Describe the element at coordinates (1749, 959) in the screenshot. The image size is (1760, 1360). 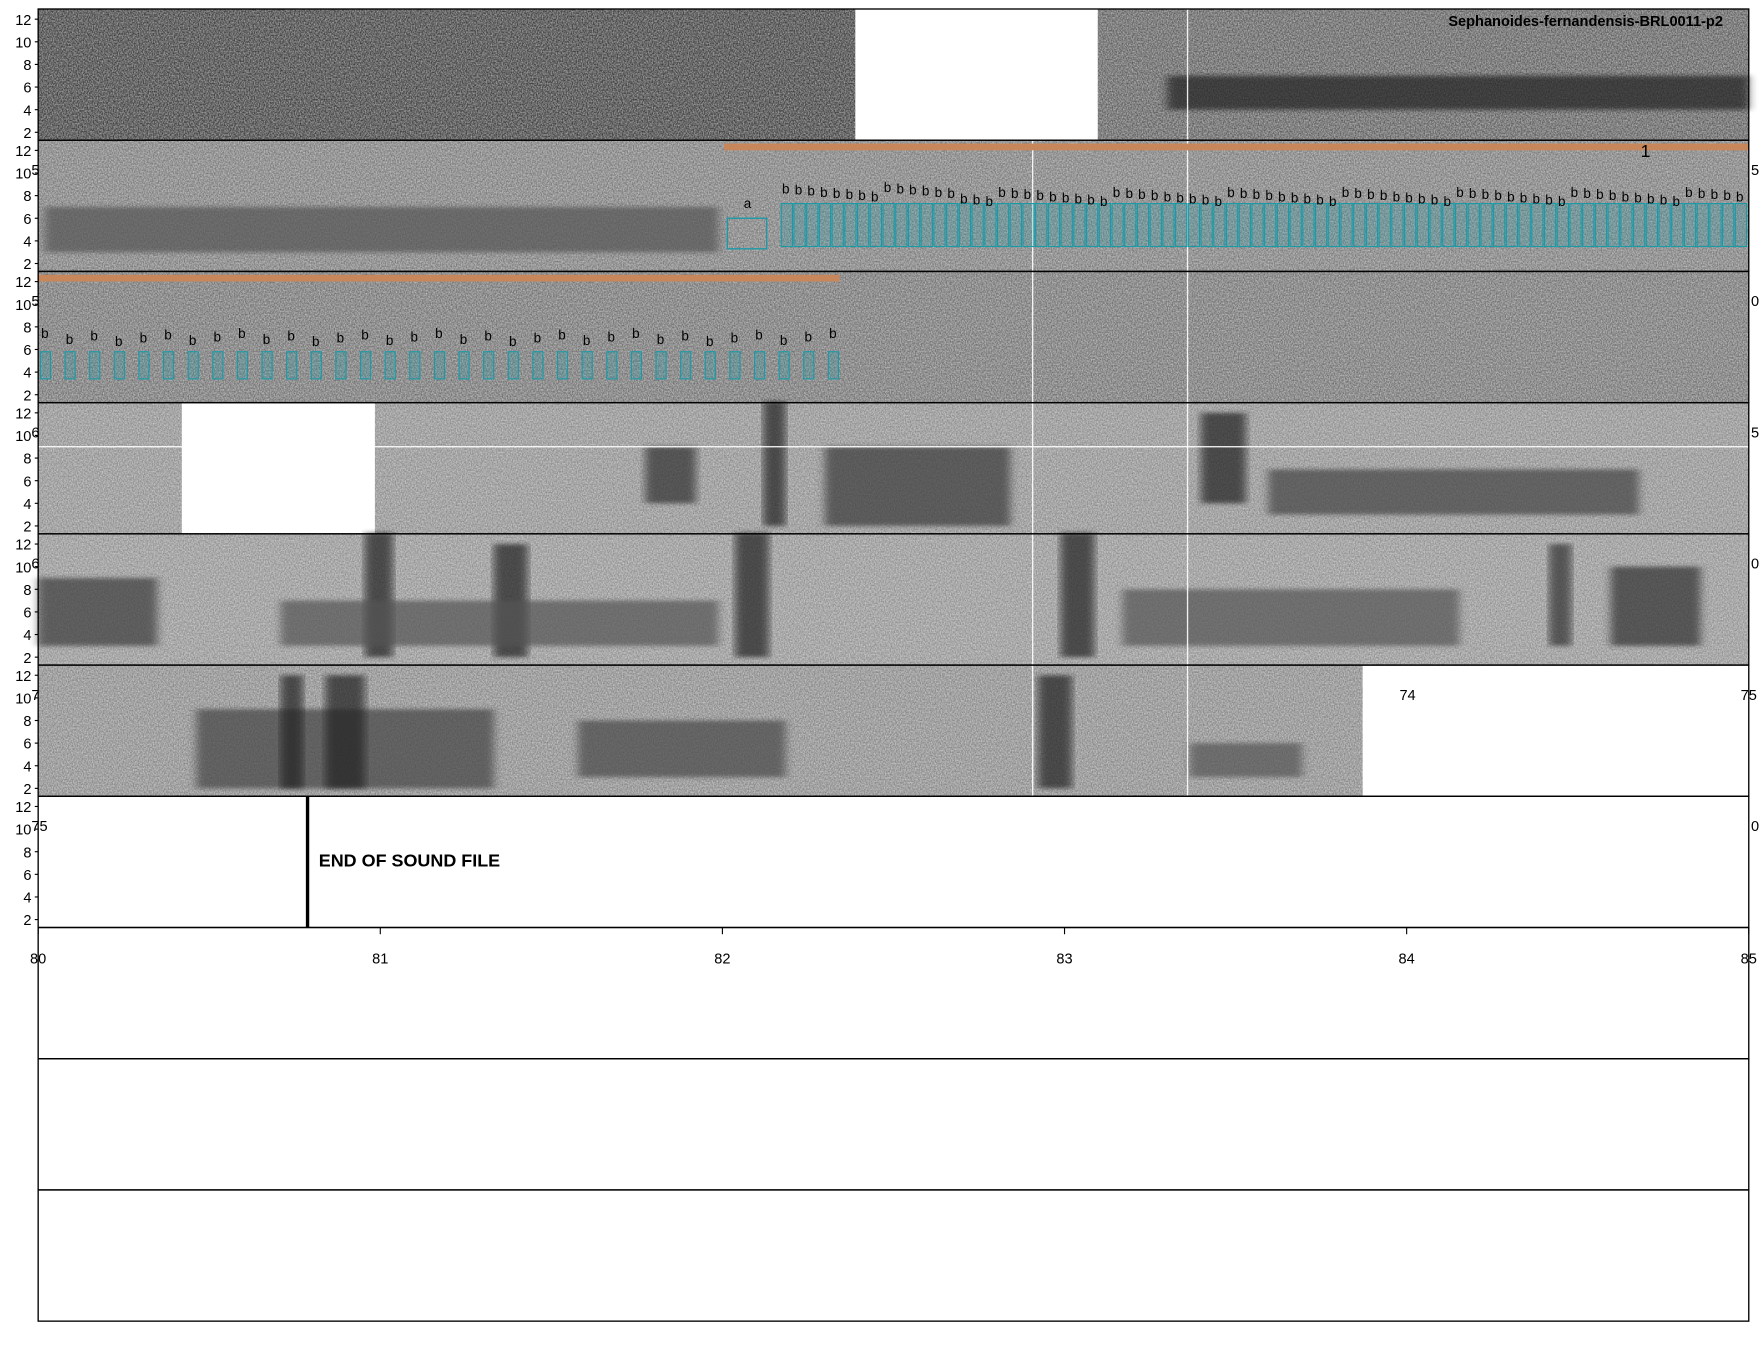
I see `x-tick-label: 85` at that location.